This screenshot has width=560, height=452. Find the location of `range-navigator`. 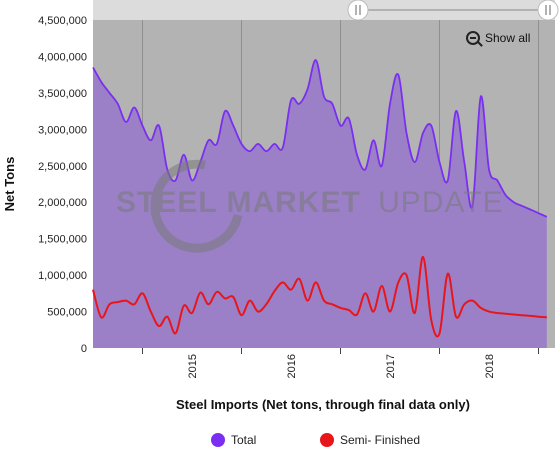

range-navigator is located at coordinates (324, 10).